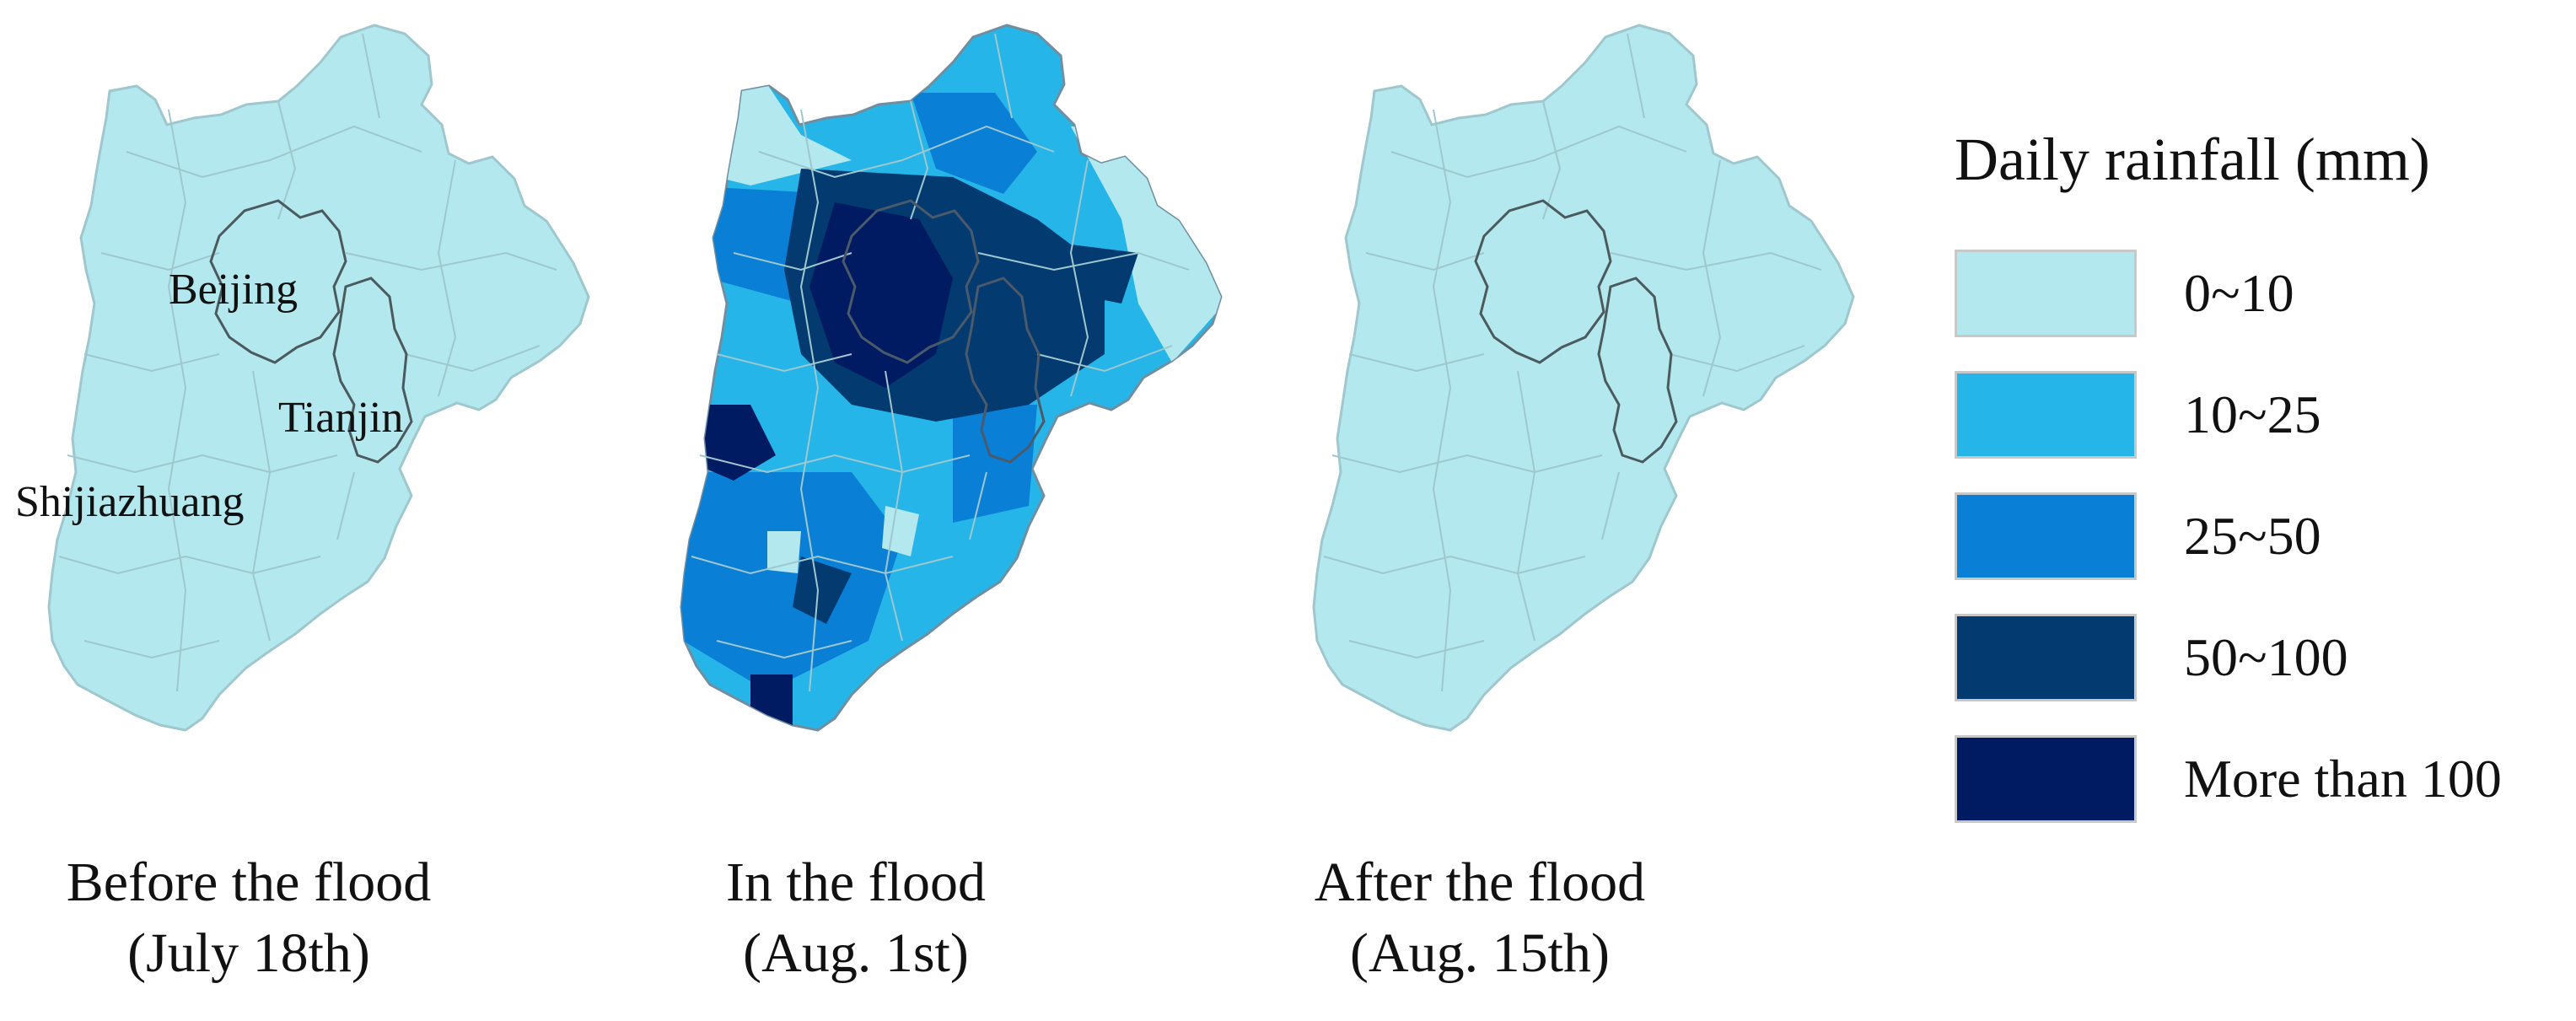 The height and width of the screenshot is (1021, 2576). What do you see at coordinates (130, 502) in the screenshot?
I see `city-label-shijiazhuang: Shijiazhuang` at bounding box center [130, 502].